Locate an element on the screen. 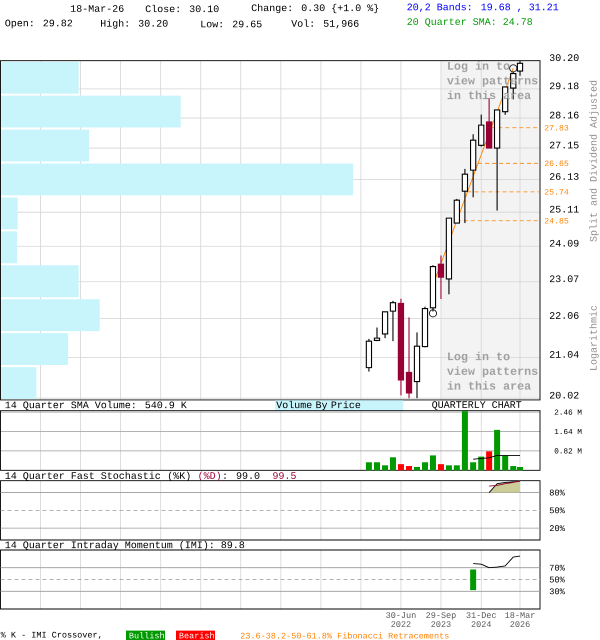  y-tick-label: 28.16 is located at coordinates (564, 115).